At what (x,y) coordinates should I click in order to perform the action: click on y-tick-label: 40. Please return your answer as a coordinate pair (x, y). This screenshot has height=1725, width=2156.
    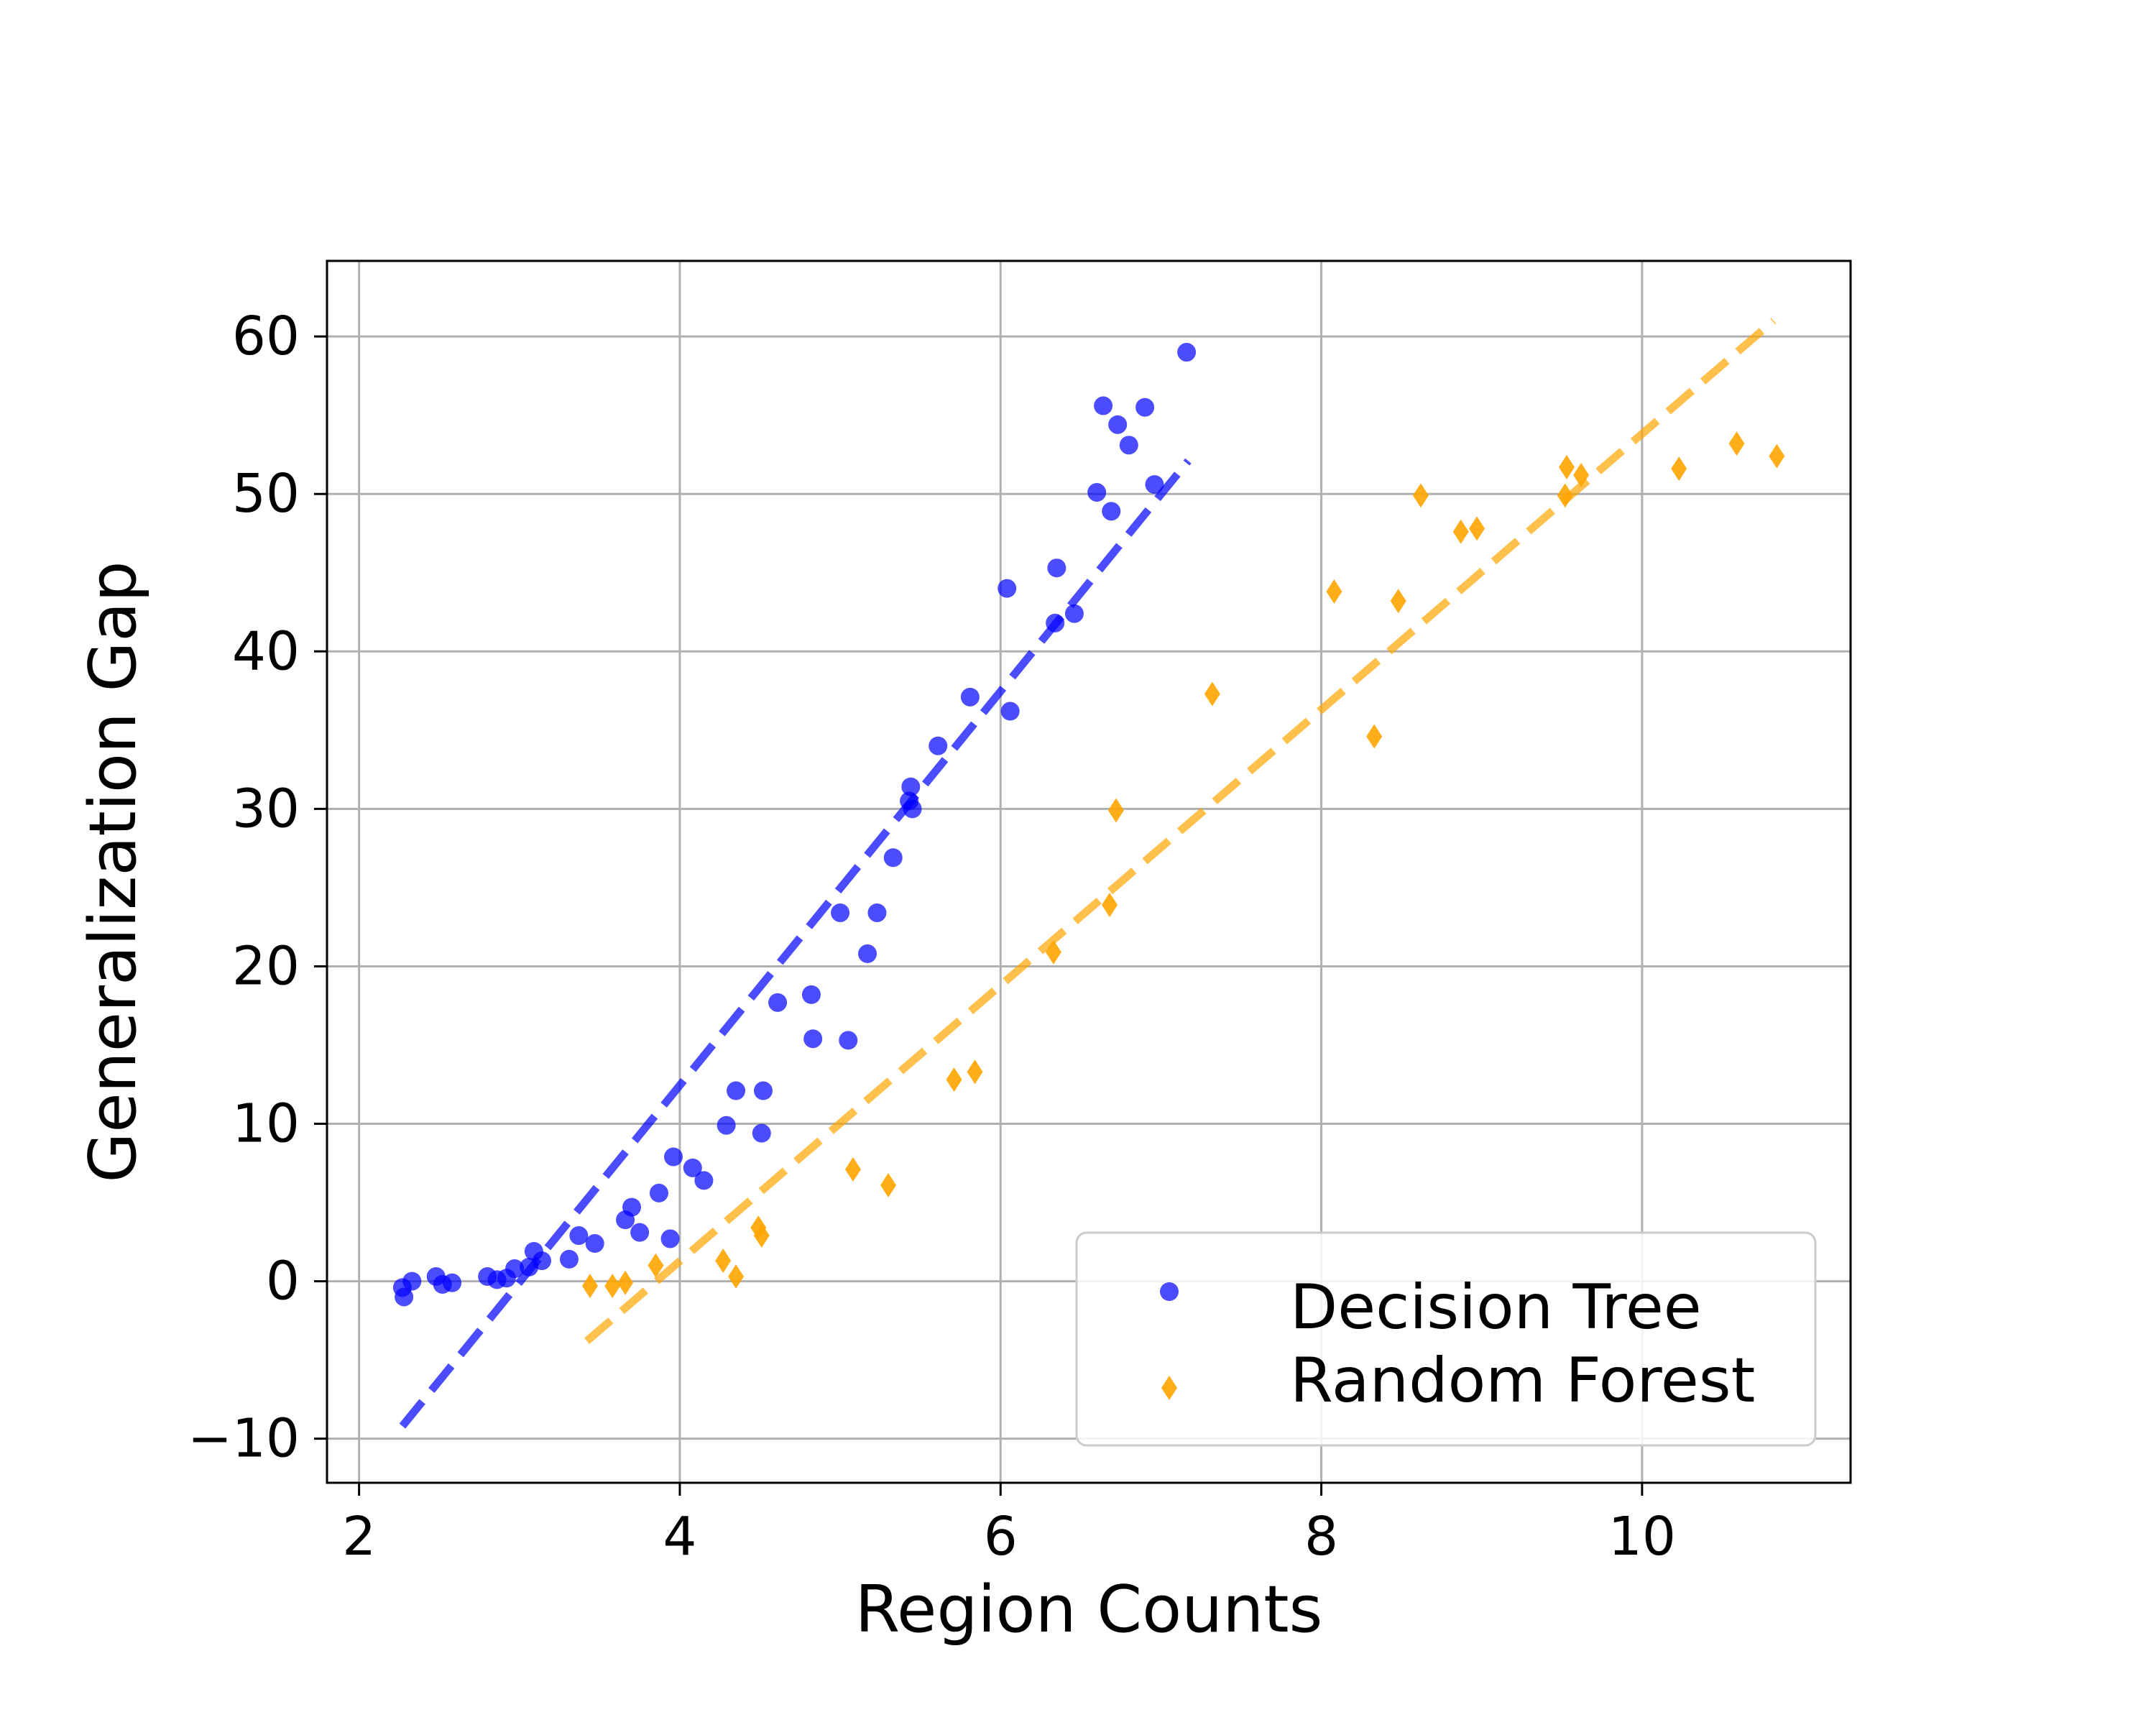
    Looking at the image, I should click on (266, 651).